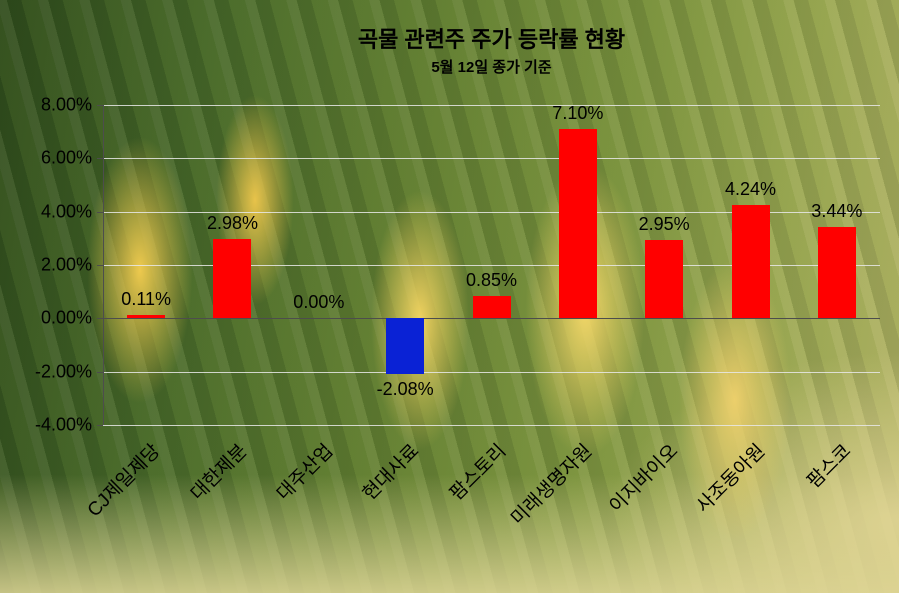  What do you see at coordinates (750, 189) in the screenshot?
I see `bar-value-label: 4.24%` at bounding box center [750, 189].